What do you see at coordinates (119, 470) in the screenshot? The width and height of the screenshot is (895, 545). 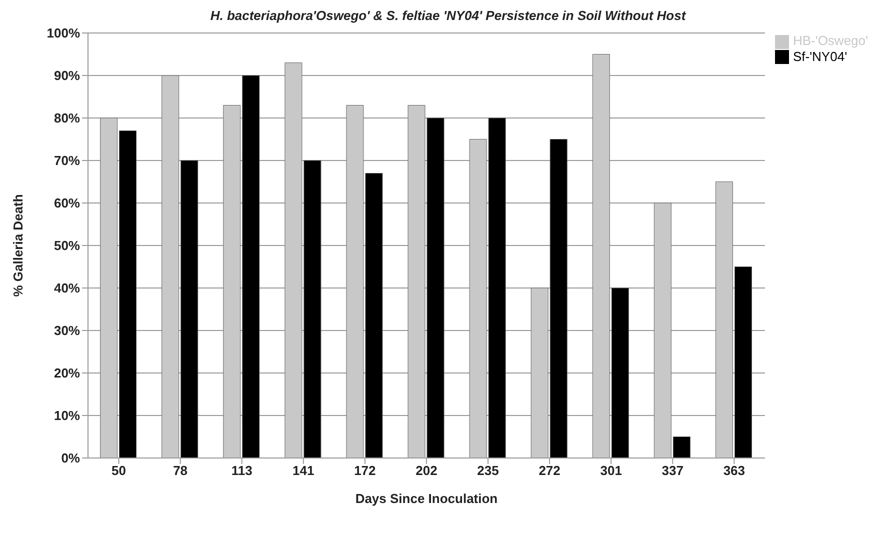 I see `x-tick-label: 50` at bounding box center [119, 470].